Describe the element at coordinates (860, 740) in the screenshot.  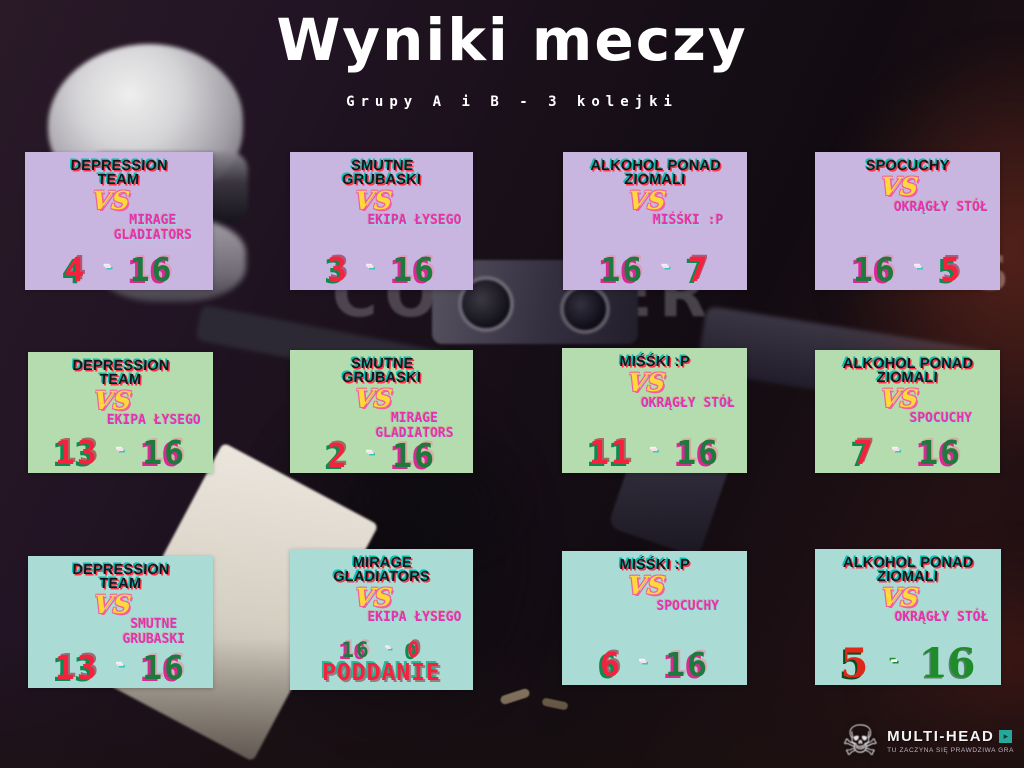
I see `skull-icon: ☠` at that location.